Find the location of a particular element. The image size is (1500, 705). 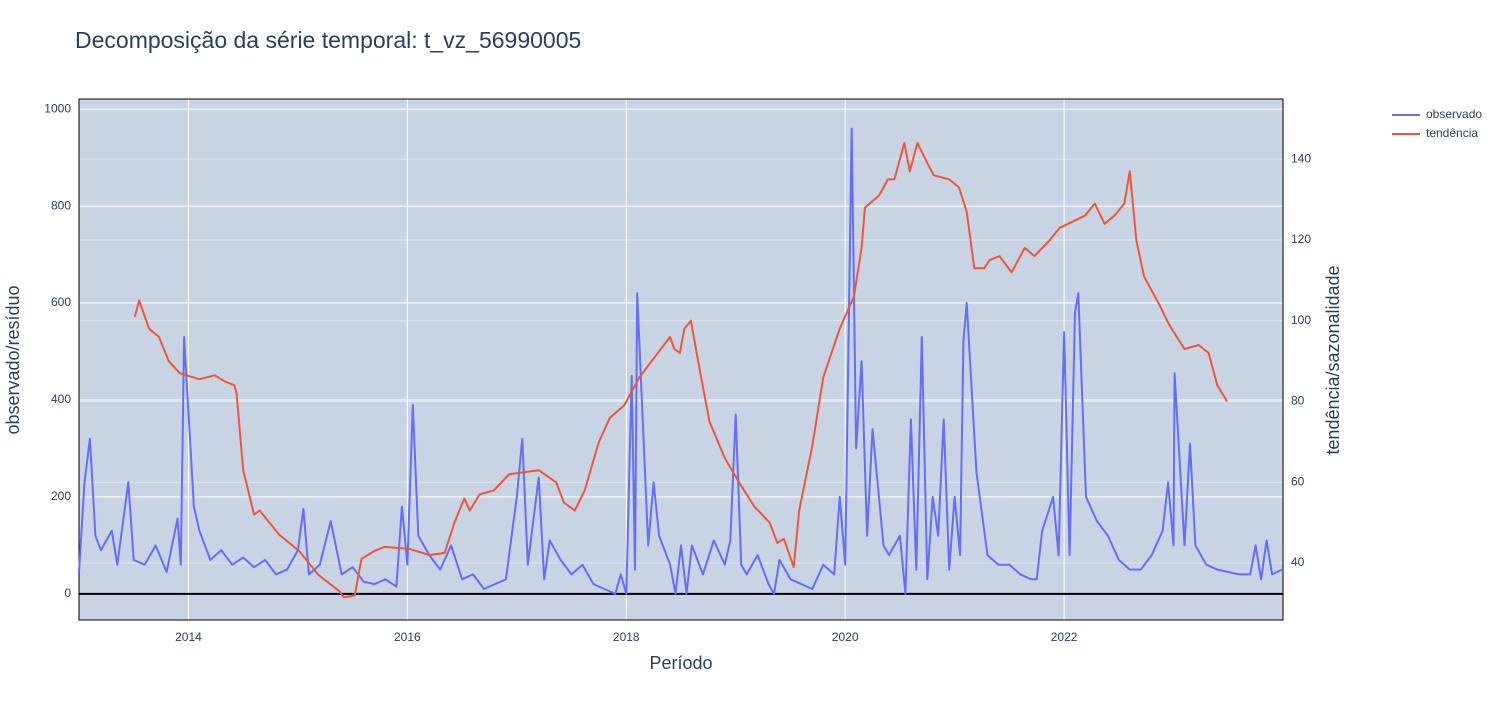

y2-tick-label: 100 is located at coordinates (1301, 320).